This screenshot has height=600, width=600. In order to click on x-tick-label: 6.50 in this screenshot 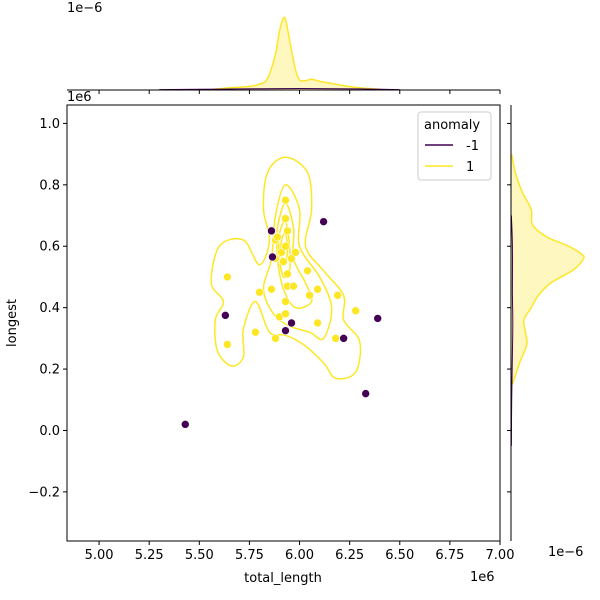, I will do `click(399, 555)`.